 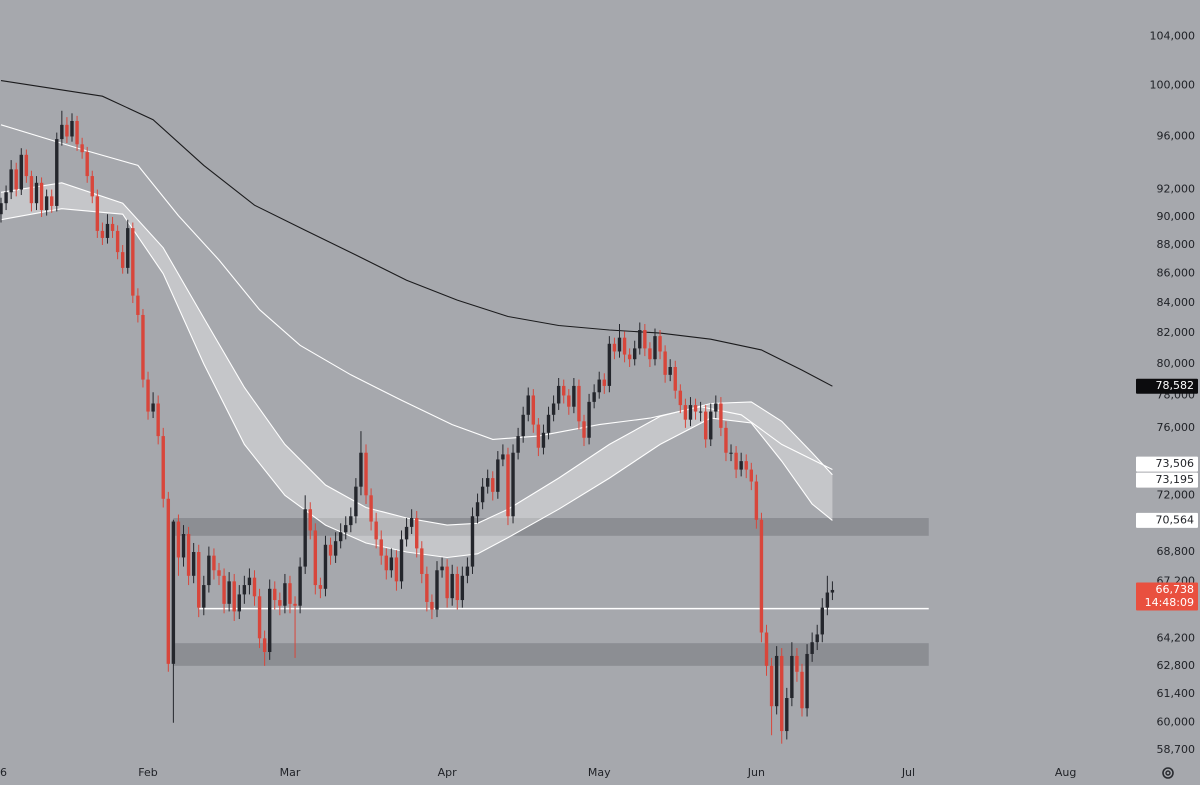 I want to click on y-tick-label: 82,000, so click(x=1176, y=332).